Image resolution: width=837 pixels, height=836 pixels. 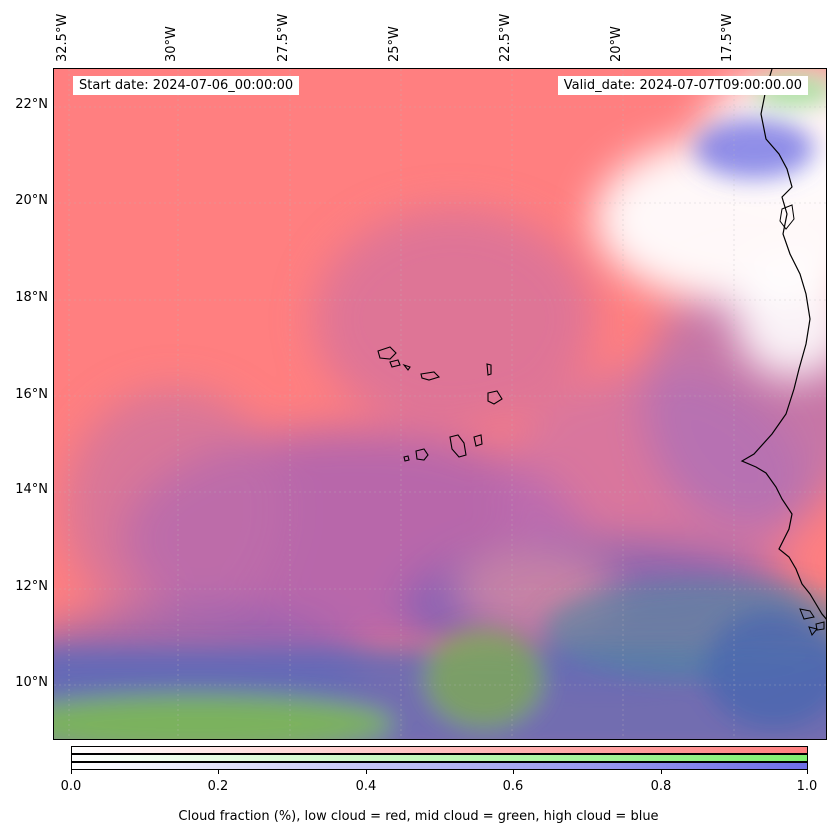 I want to click on african-coastline, so click(x=783, y=344).